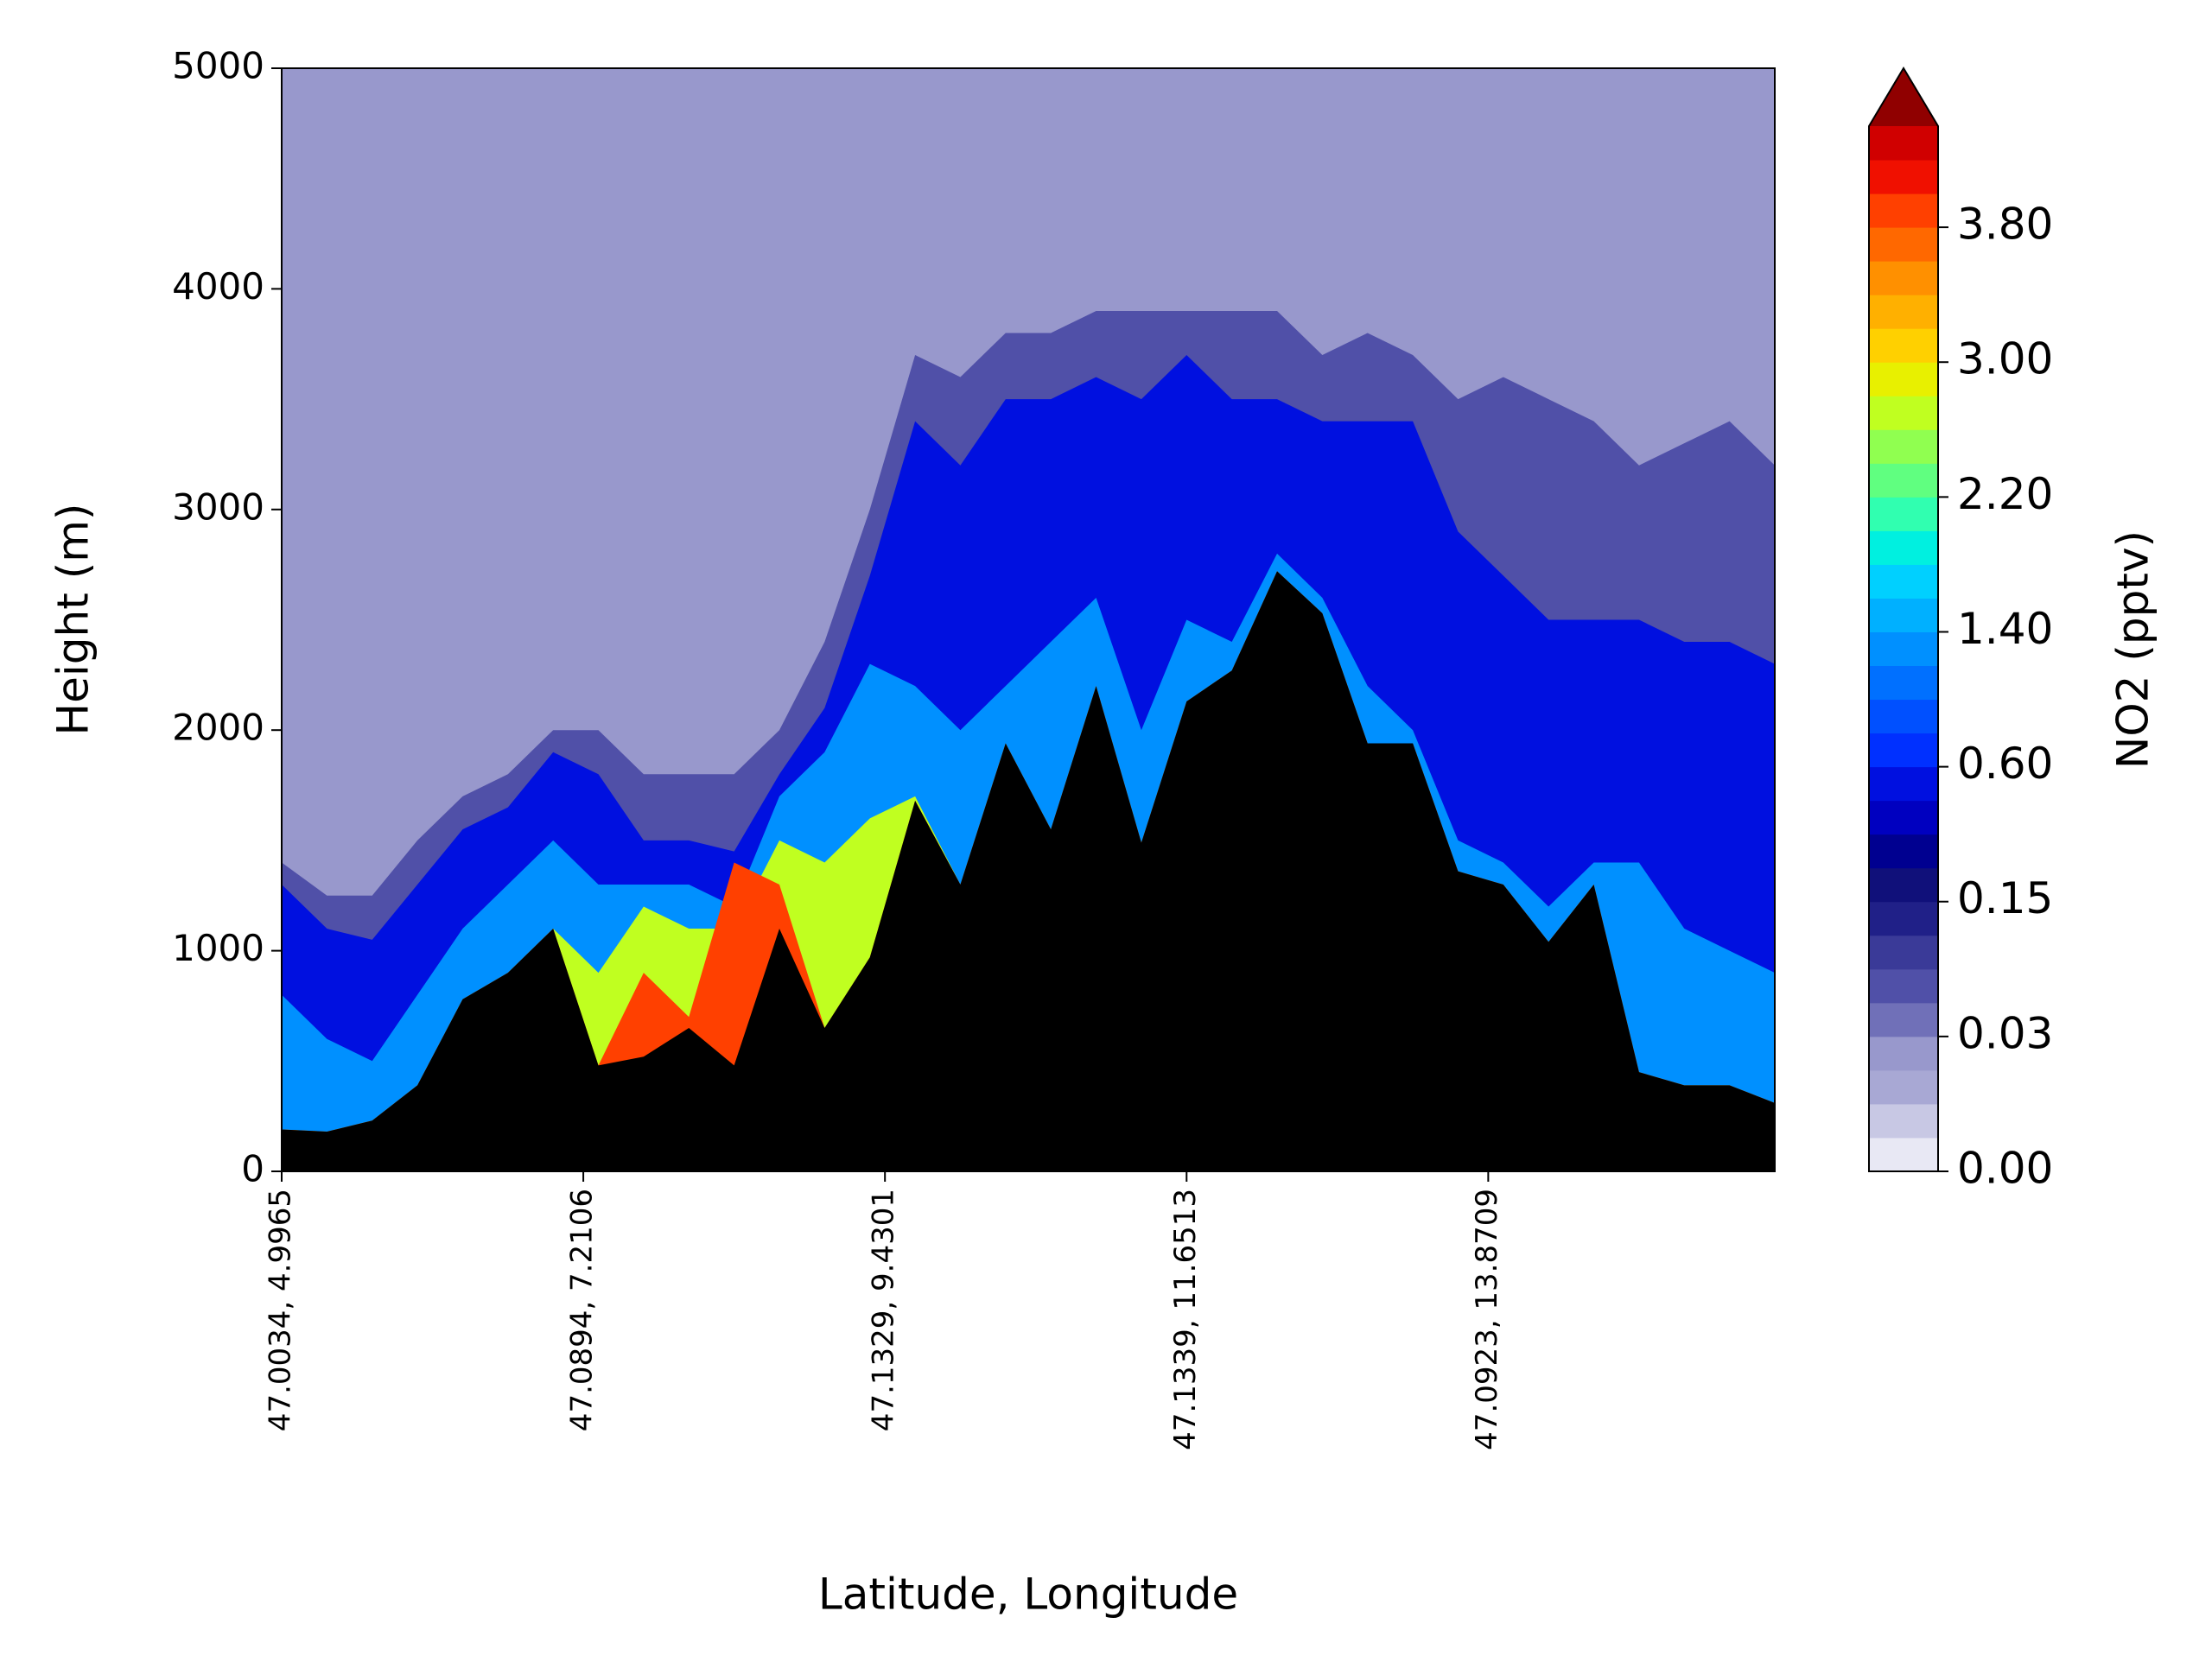 The height and width of the screenshot is (1662, 2212). I want to click on y-axis-label: Height (m), so click(73, 620).